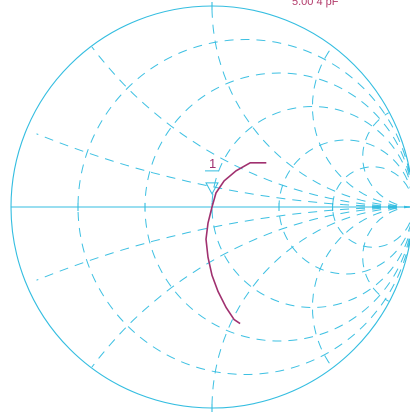 The height and width of the screenshot is (412, 410). Describe the element at coordinates (212, 188) in the screenshot. I see `marker-triangle` at that location.